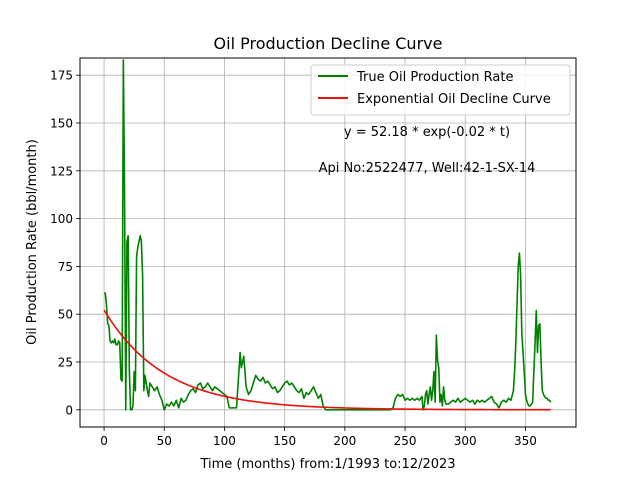 This screenshot has height=484, width=640. Describe the element at coordinates (61, 76) in the screenshot. I see `y-tick-label: 175` at that location.